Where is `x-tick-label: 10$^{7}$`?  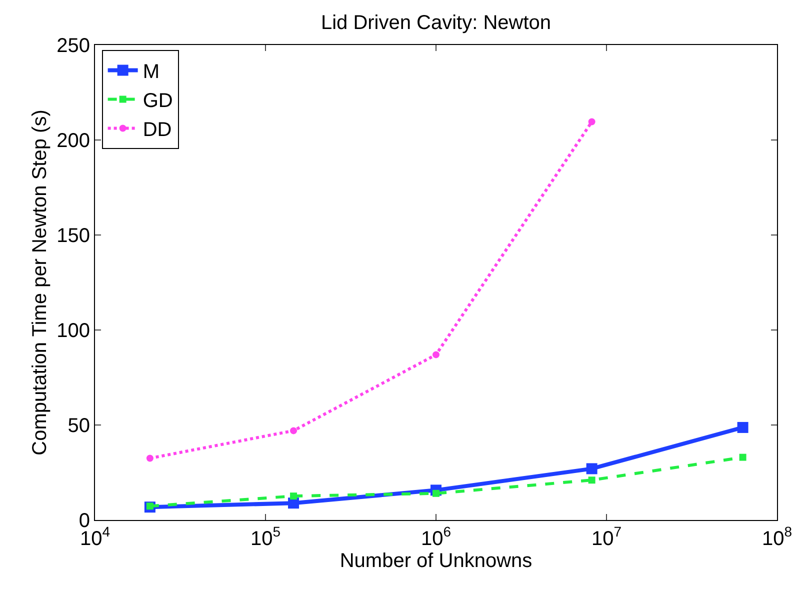 x-tick-label: 10$^{7}$ is located at coordinates (606, 537).